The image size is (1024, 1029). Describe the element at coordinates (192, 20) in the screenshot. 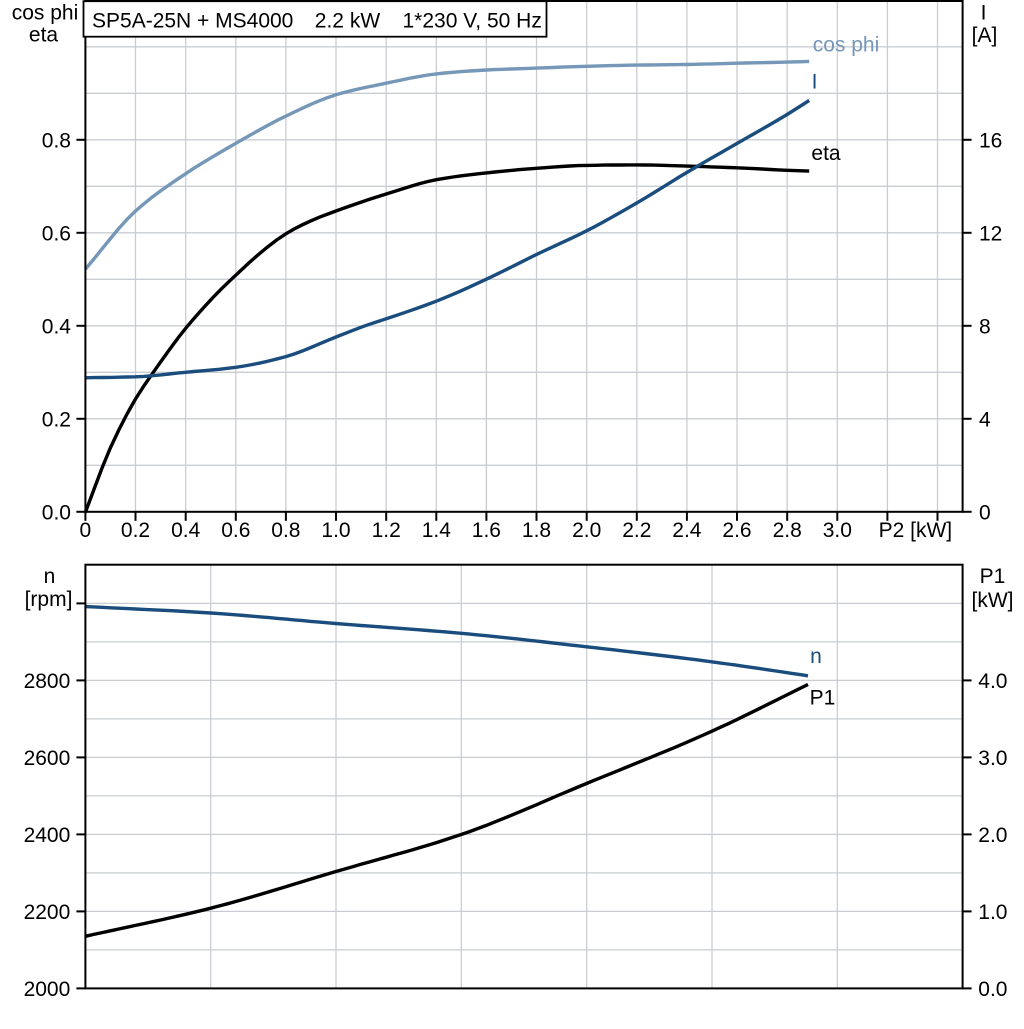

I see `svg-text: SP5A-25N + MS4000` at that location.